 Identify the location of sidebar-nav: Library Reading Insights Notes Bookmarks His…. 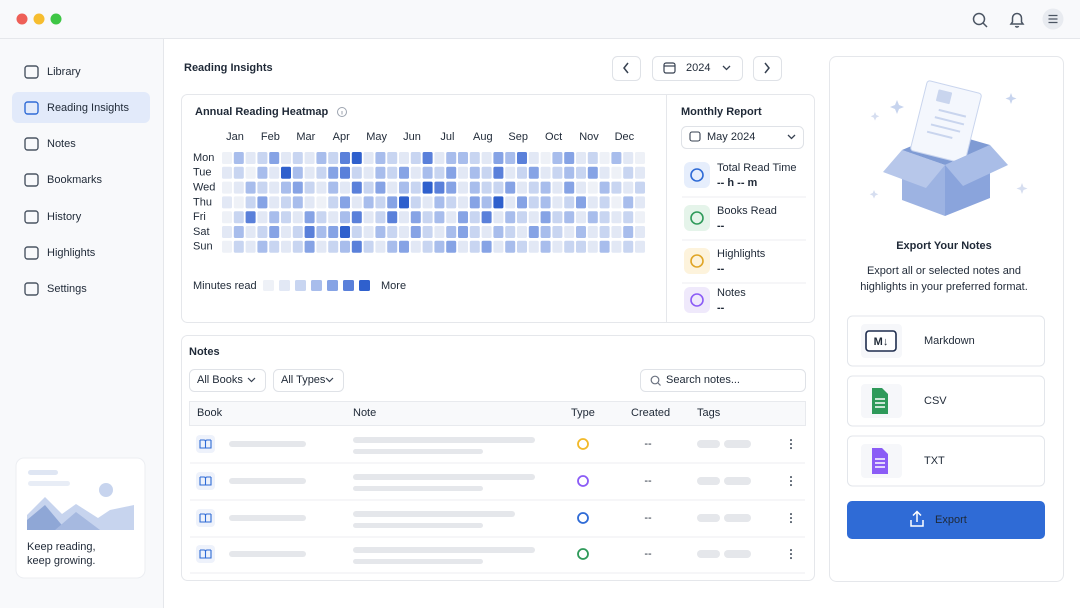
(81, 180).